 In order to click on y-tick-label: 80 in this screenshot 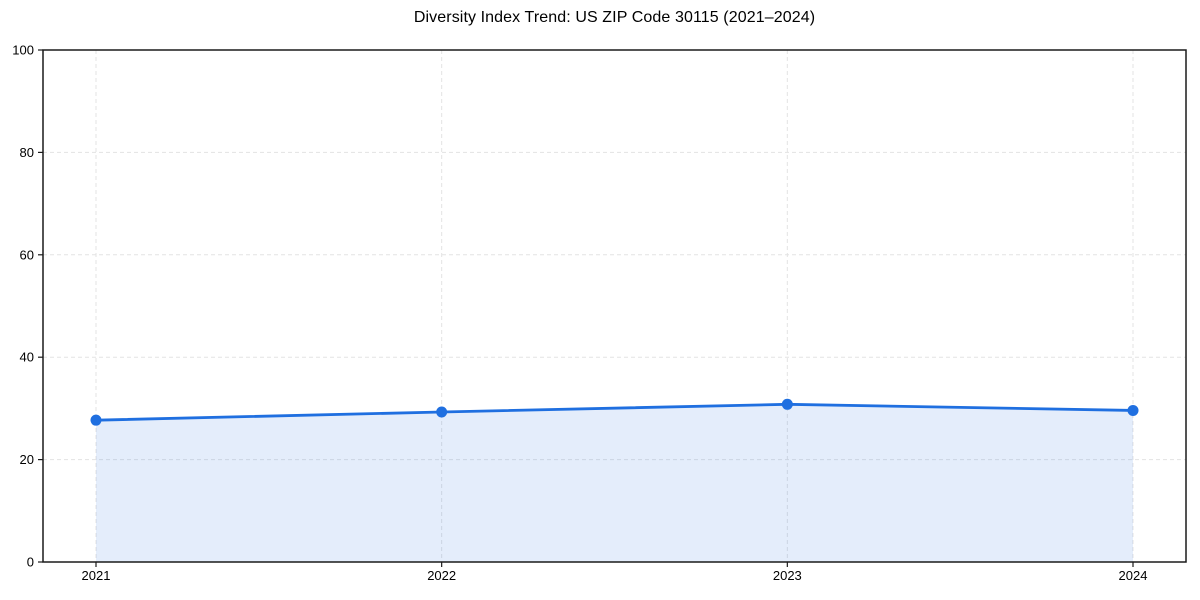, I will do `click(27, 152)`.